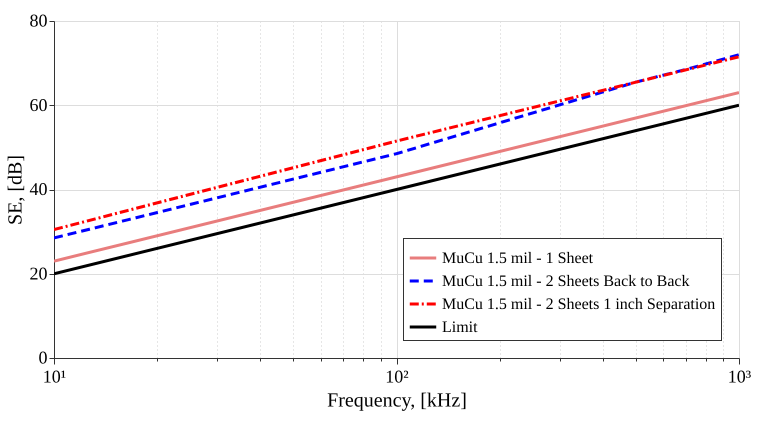 The width and height of the screenshot is (776, 425). I want to click on x-axis-title: Frequency, [kHz], so click(397, 401).